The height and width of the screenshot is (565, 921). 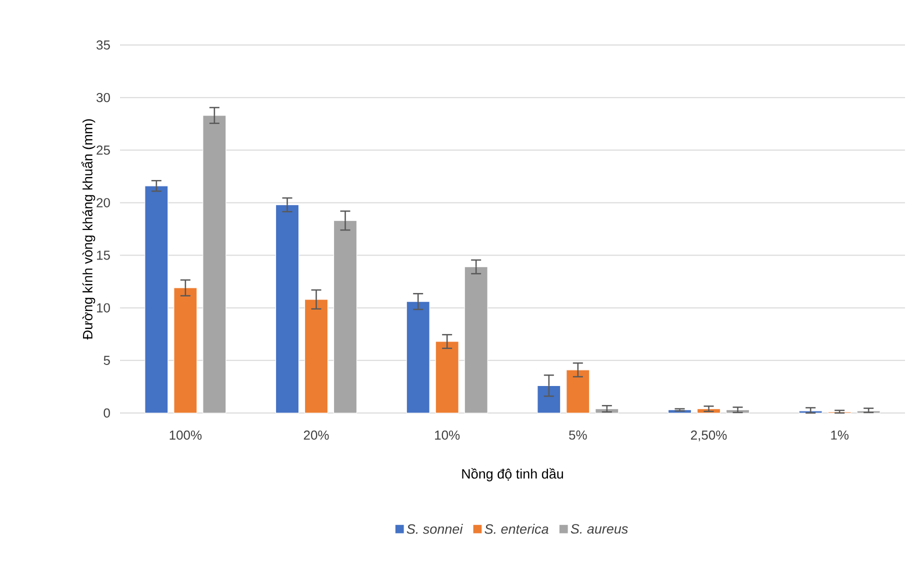 What do you see at coordinates (103, 255) in the screenshot?
I see `y-tick-label: 15` at bounding box center [103, 255].